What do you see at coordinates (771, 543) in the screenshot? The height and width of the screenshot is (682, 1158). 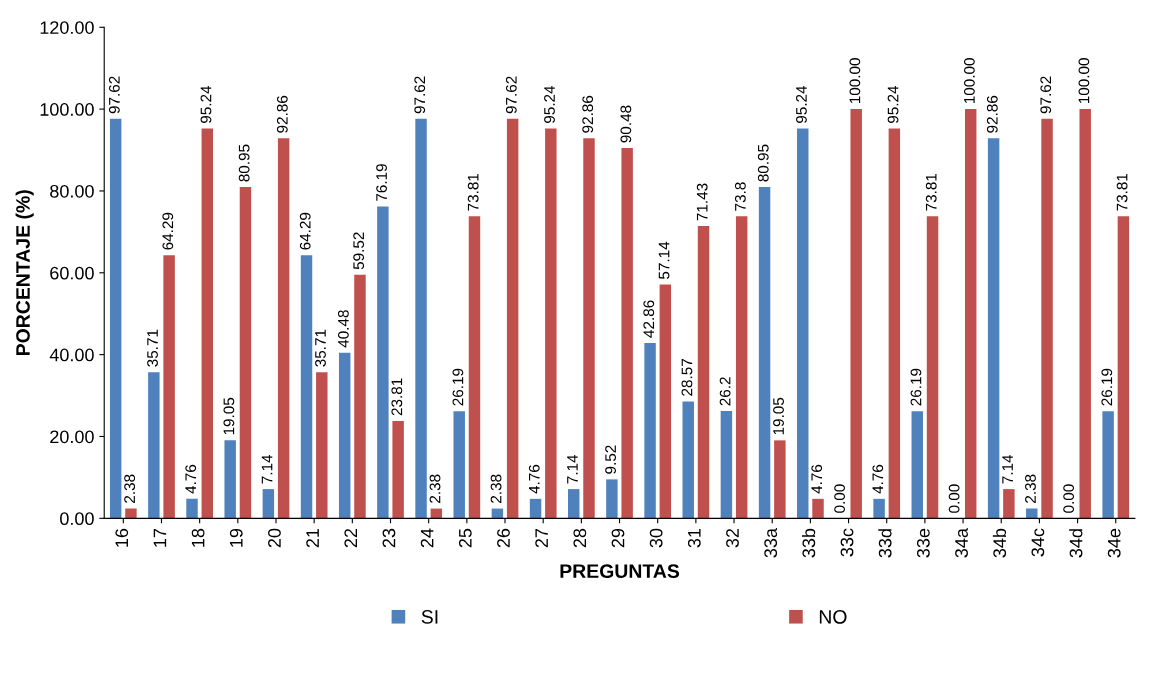 I see `x-tick-label: 33a` at bounding box center [771, 543].